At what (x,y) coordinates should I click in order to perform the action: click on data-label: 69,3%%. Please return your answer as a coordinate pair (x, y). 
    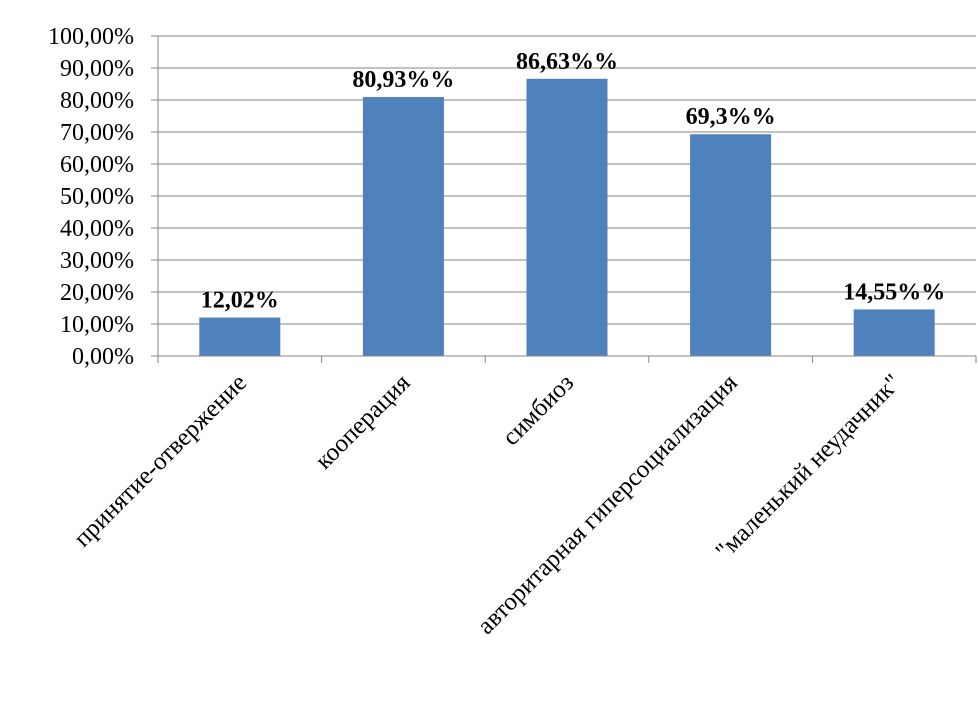
    Looking at the image, I should click on (731, 117).